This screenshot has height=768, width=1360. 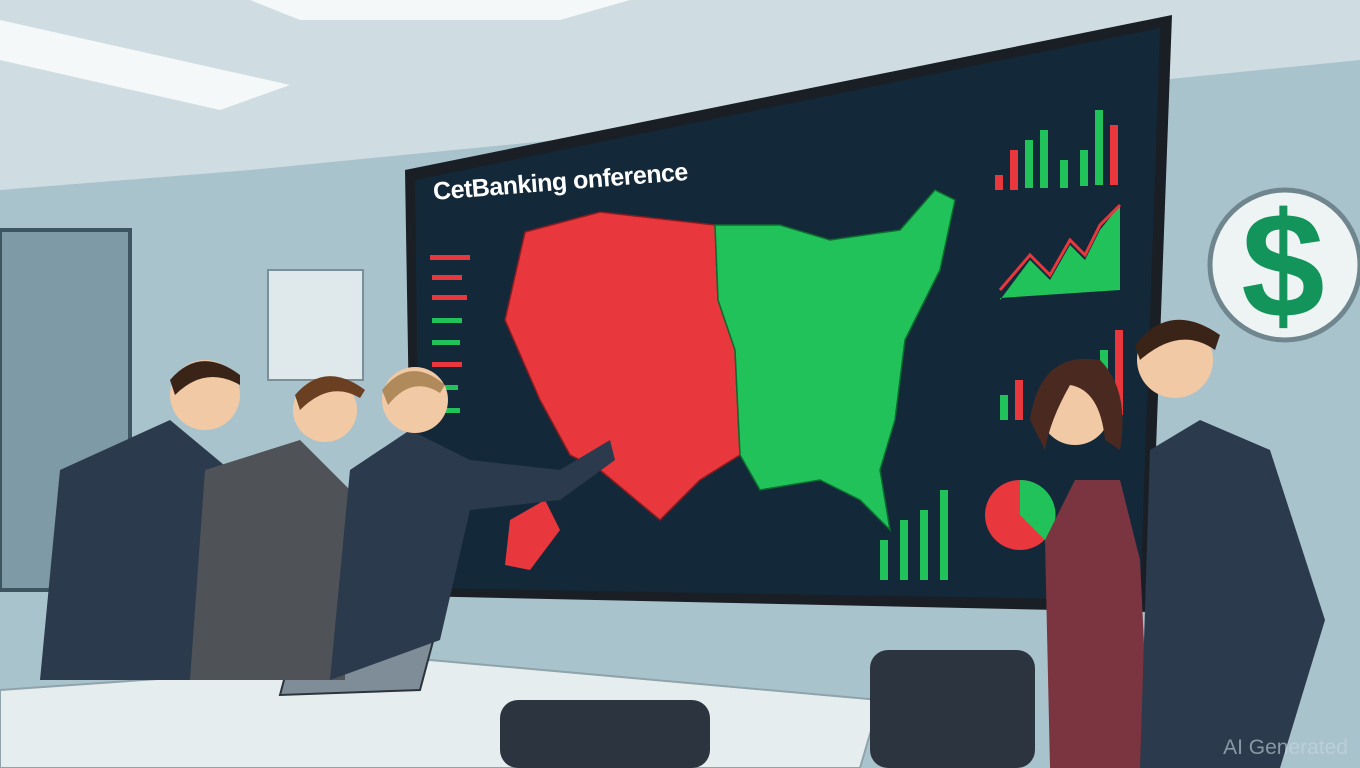 I want to click on watermark: AI Generated, so click(x=1285, y=747).